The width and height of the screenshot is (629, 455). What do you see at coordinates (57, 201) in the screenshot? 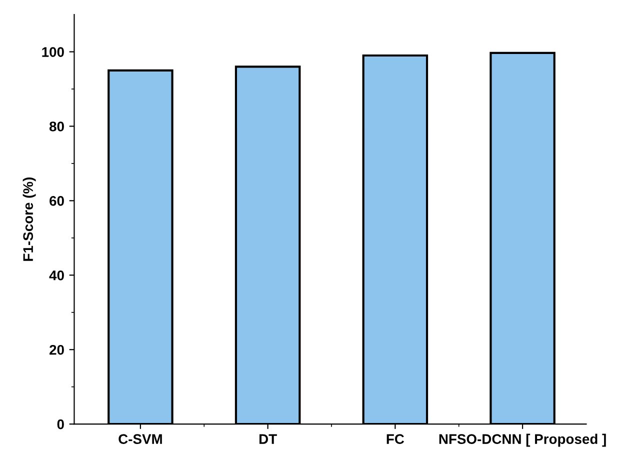
I see `y-tick-label: 60` at bounding box center [57, 201].